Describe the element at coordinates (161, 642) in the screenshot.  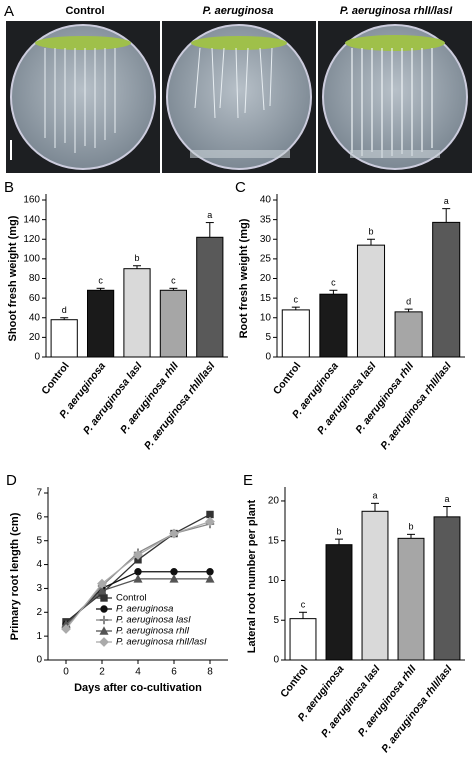
I see `legend-label: P. aeruginosa rhlI/lasI` at that location.